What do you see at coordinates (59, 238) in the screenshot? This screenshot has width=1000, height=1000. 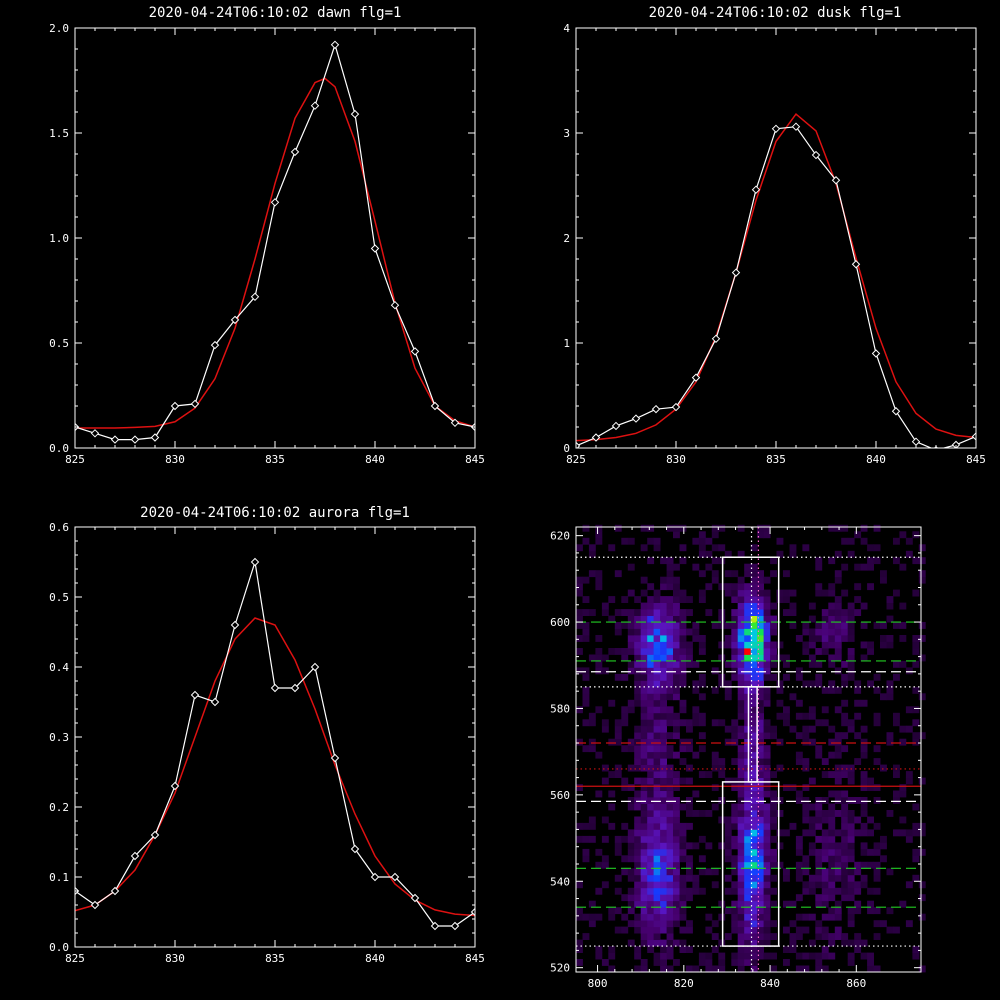 I see `dawn-ytick-label: 1.0` at bounding box center [59, 238].